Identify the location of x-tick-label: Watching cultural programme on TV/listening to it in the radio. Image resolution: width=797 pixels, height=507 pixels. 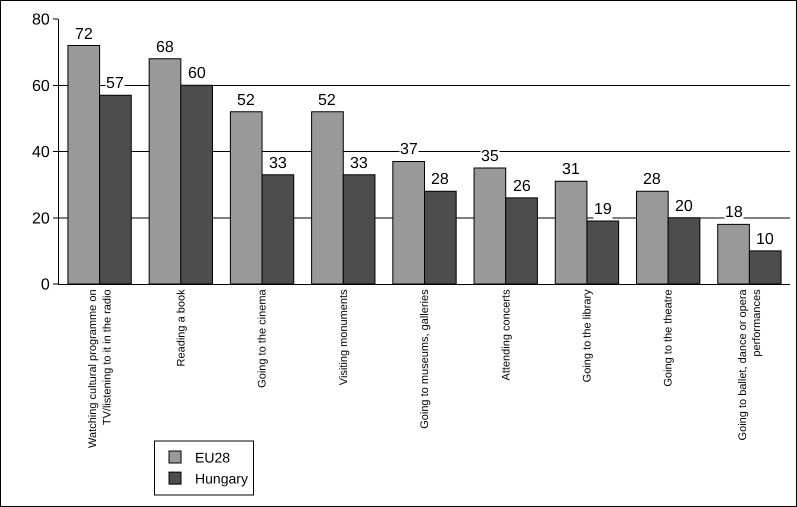
(100, 368).